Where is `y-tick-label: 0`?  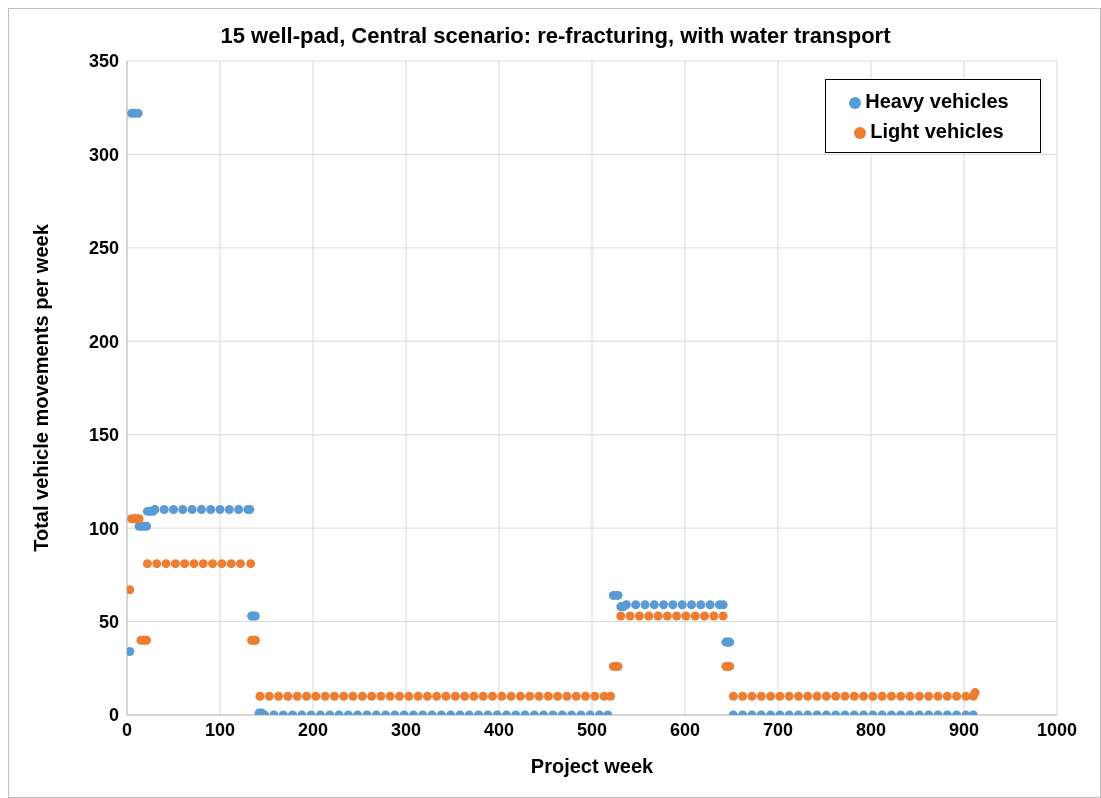 y-tick-label: 0 is located at coordinates (113, 715).